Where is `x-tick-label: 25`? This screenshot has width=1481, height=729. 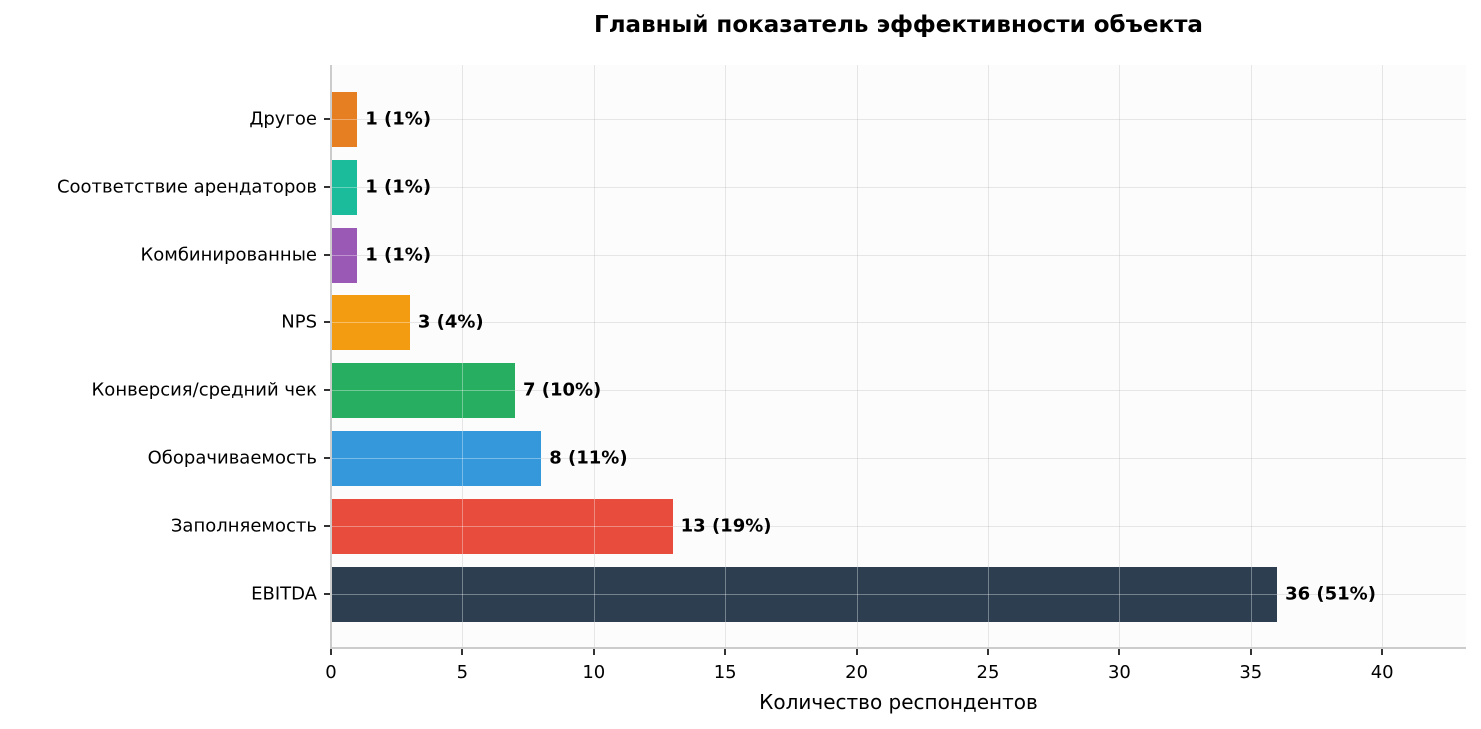
x-tick-label: 25 is located at coordinates (988, 672).